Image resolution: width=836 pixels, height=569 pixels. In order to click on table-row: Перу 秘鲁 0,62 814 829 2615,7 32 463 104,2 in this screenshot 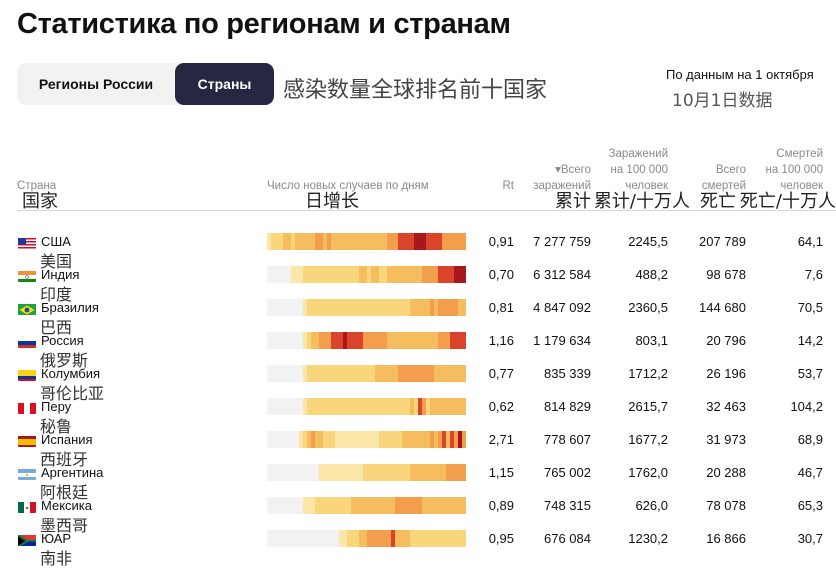, I will do `click(418, 417)`.